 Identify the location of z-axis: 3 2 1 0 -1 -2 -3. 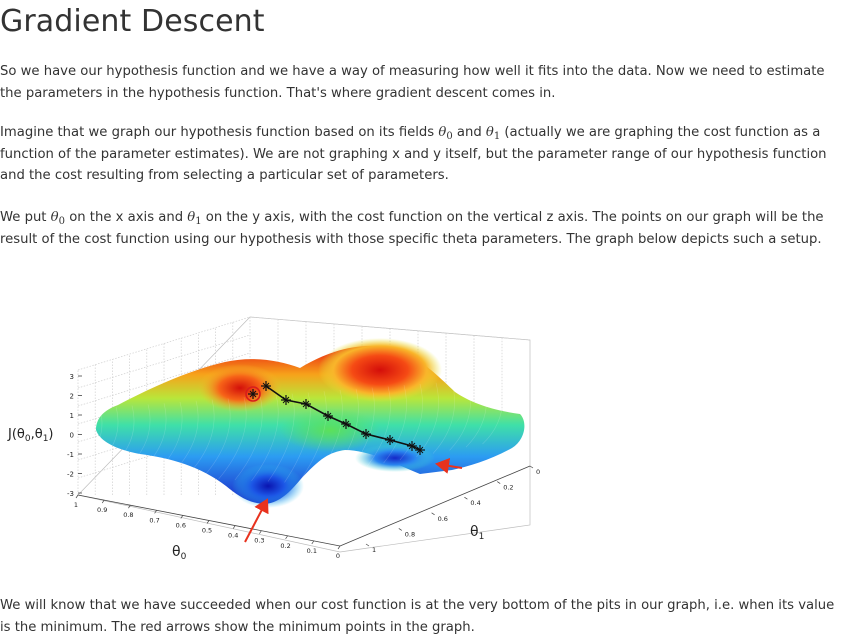
(74, 435).